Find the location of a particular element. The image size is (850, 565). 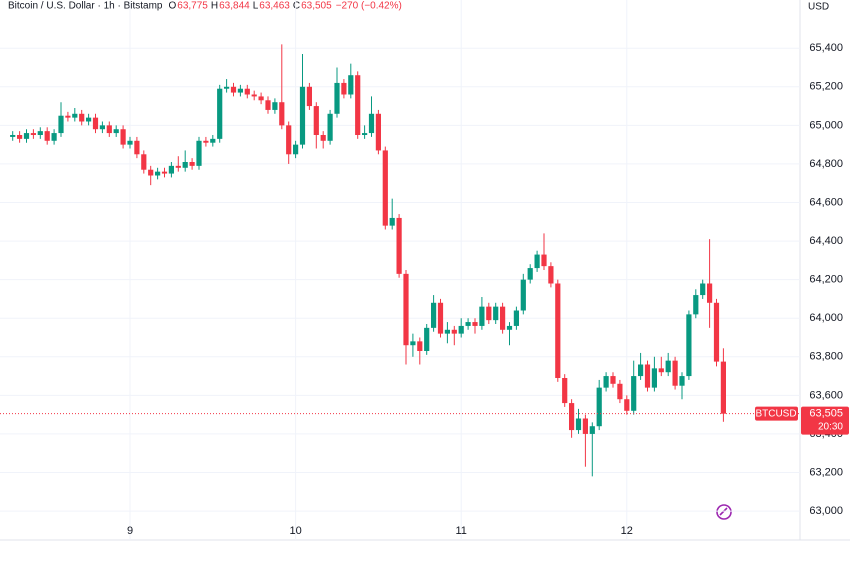

y-tick-label: 65,000 is located at coordinates (826, 125).